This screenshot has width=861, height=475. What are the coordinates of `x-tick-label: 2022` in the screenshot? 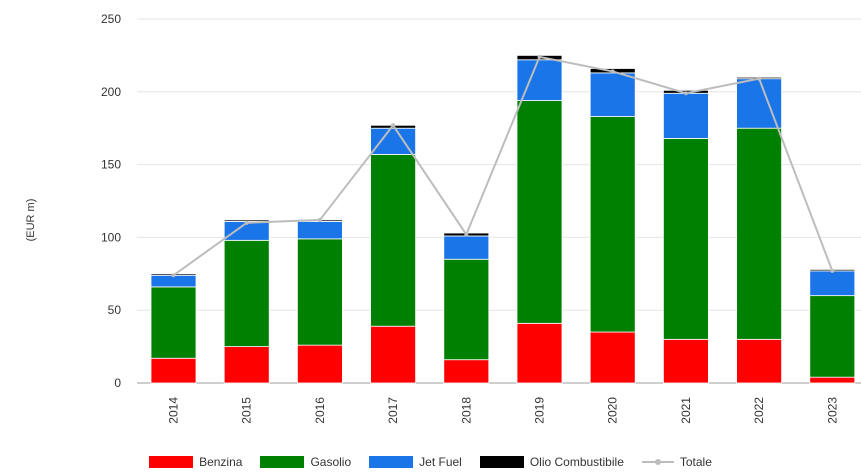 It's located at (759, 410).